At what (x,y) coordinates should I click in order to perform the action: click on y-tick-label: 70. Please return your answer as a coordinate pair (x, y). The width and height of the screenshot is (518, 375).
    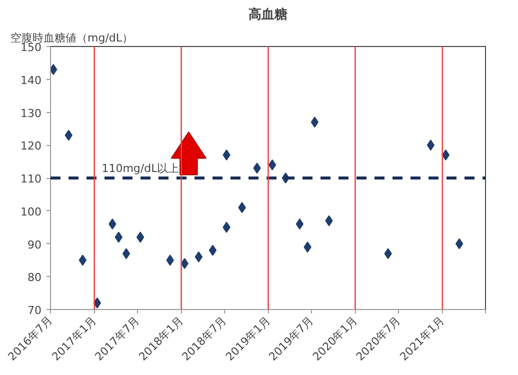
    Looking at the image, I should click on (35, 310).